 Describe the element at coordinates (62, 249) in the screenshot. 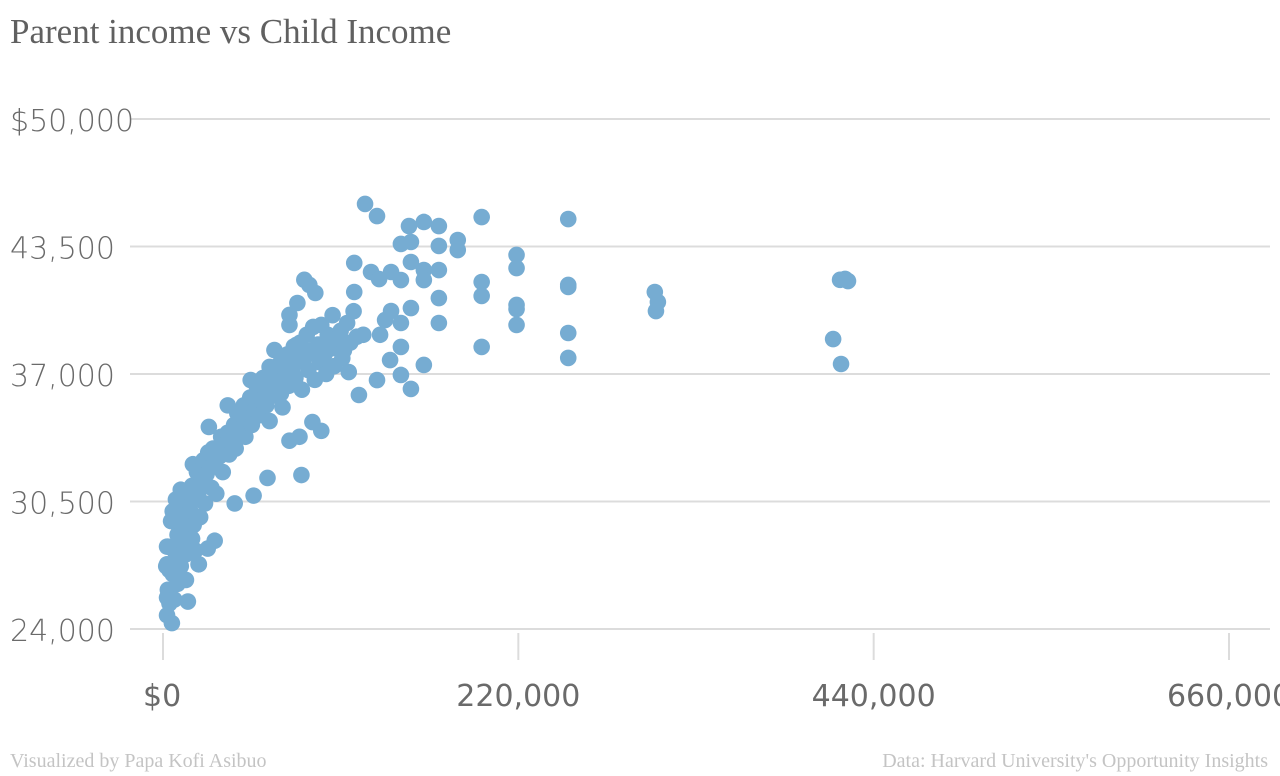

I see `y-tick-label: 43,500` at that location.